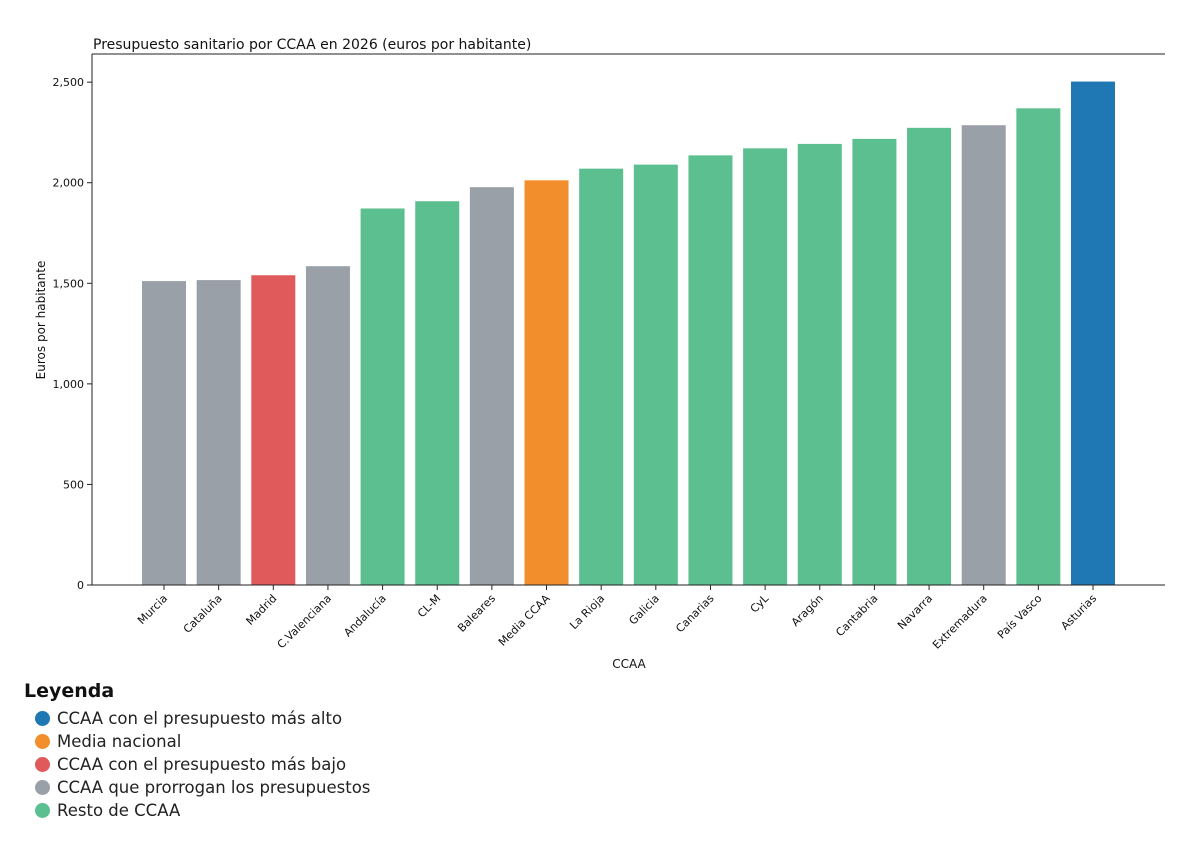 The height and width of the screenshot is (851, 1200). I want to click on legend-item: CCAA con el presupuesto más alto, so click(197, 718).